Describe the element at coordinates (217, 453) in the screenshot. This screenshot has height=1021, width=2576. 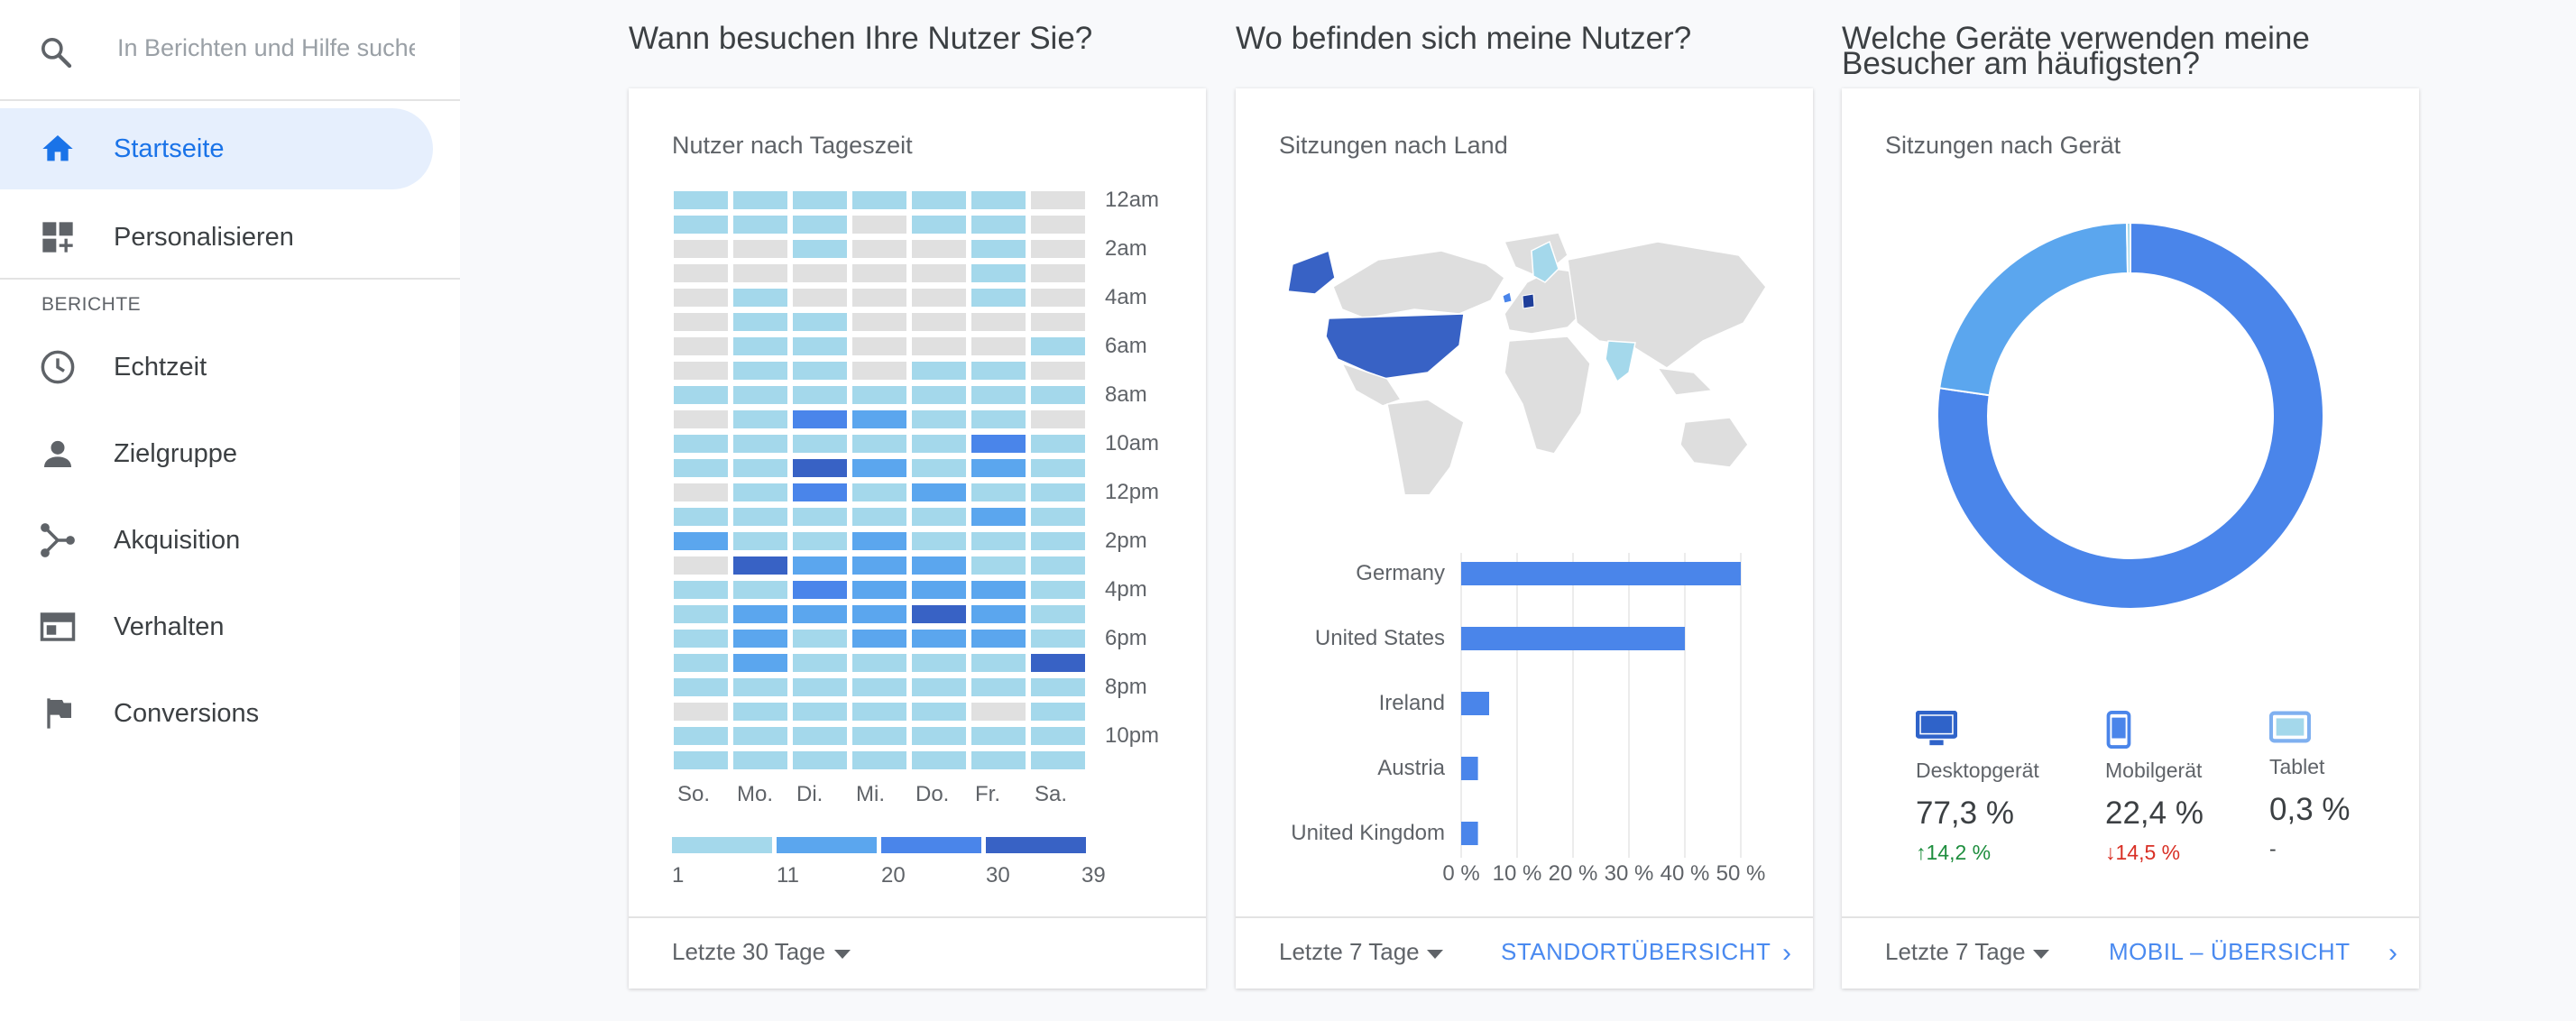
I see `nav-item-audience: Zielgruppe` at that location.